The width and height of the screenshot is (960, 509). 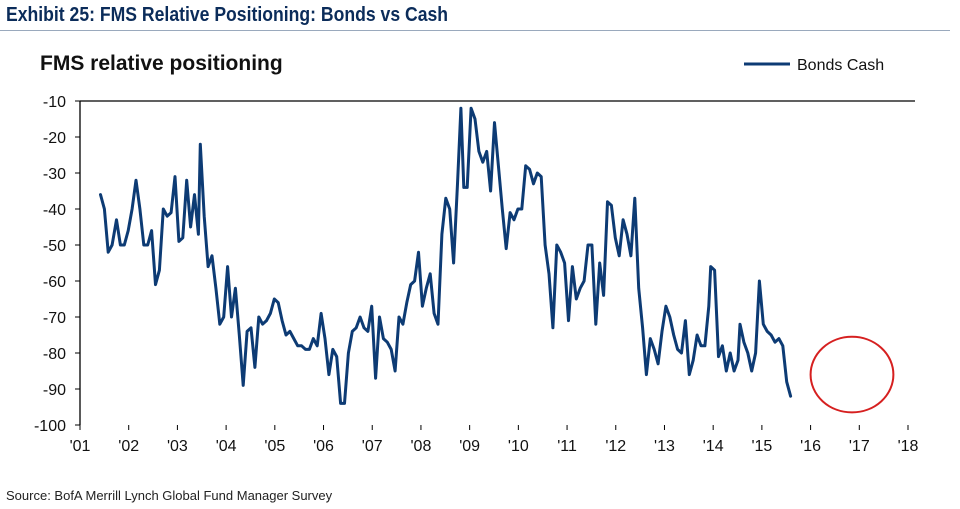 What do you see at coordinates (54, 138) in the screenshot?
I see `y-tick-label: -20` at bounding box center [54, 138].